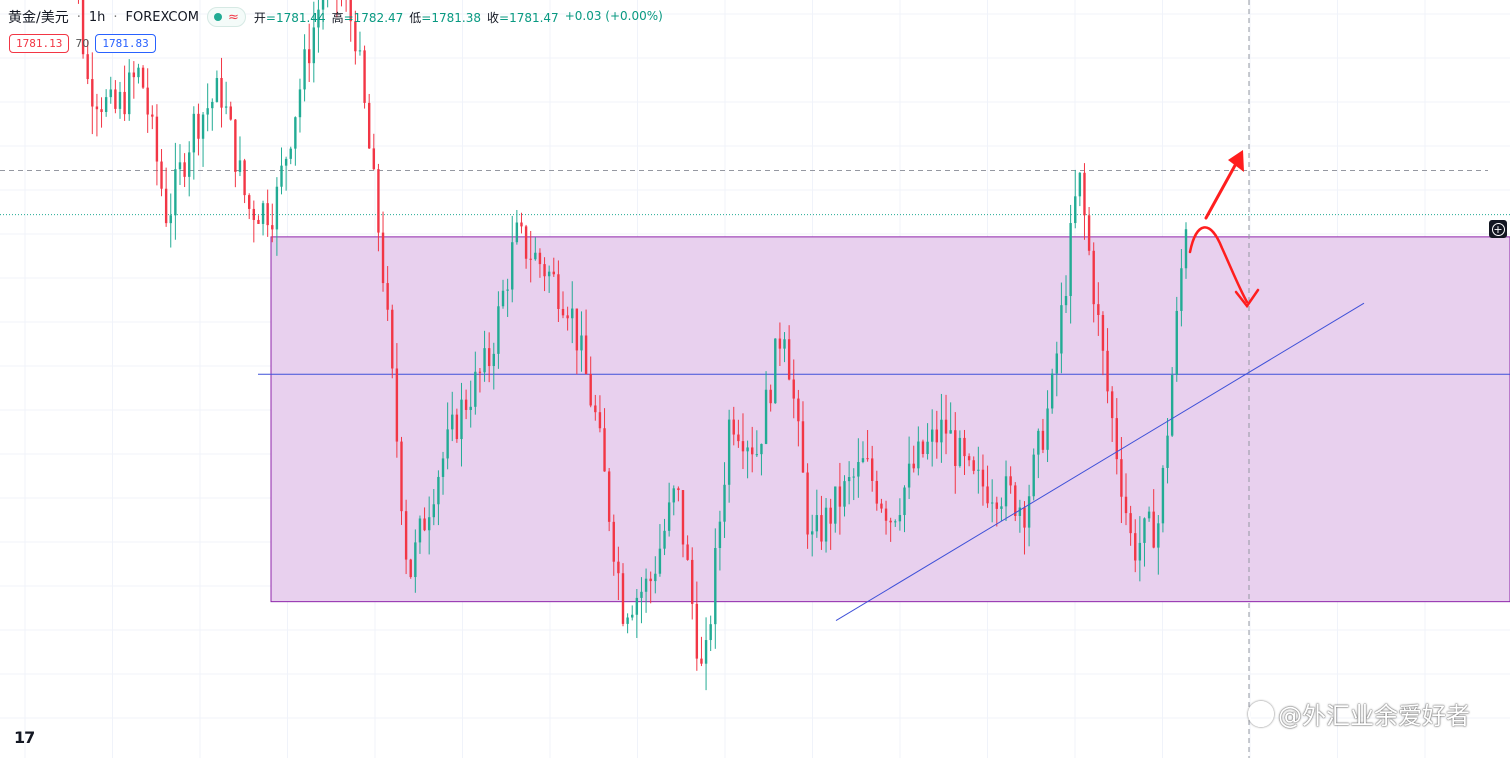  What do you see at coordinates (1261, 713) in the screenshot?
I see `weibo-swirl-icon` at bounding box center [1261, 713].